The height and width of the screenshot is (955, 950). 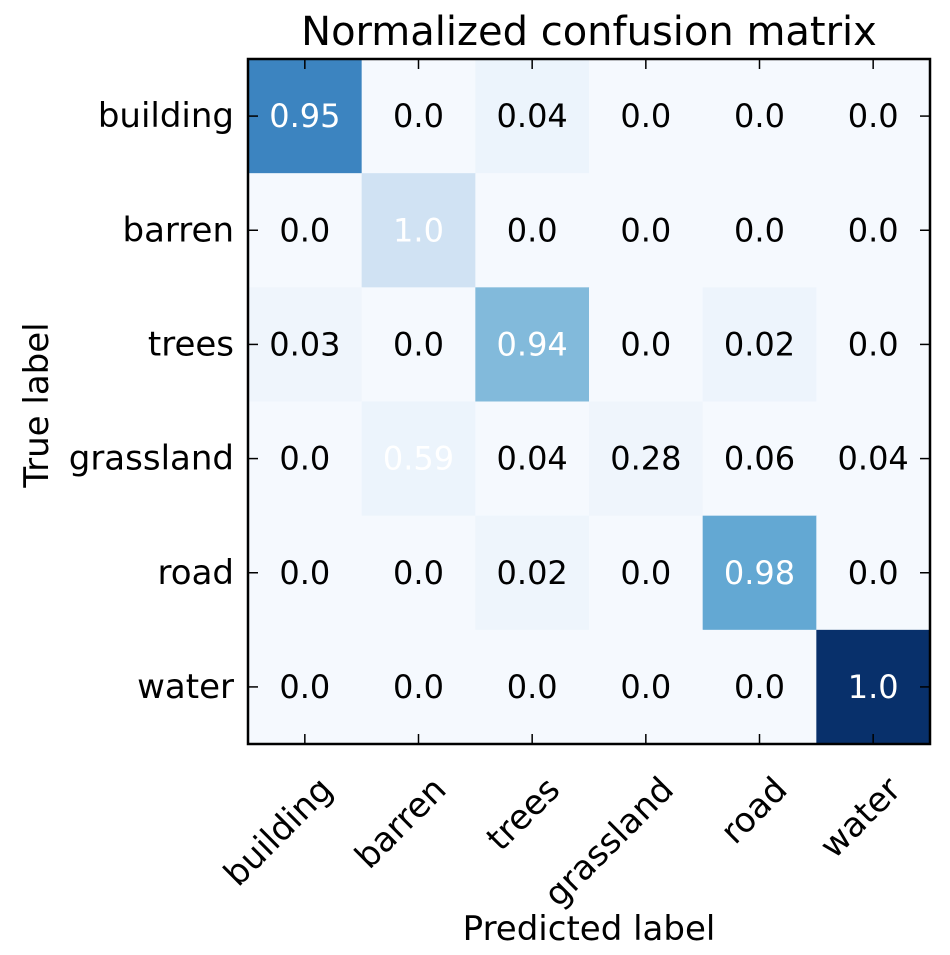 I want to click on cell-value-label: 0.28, so click(x=645, y=459).